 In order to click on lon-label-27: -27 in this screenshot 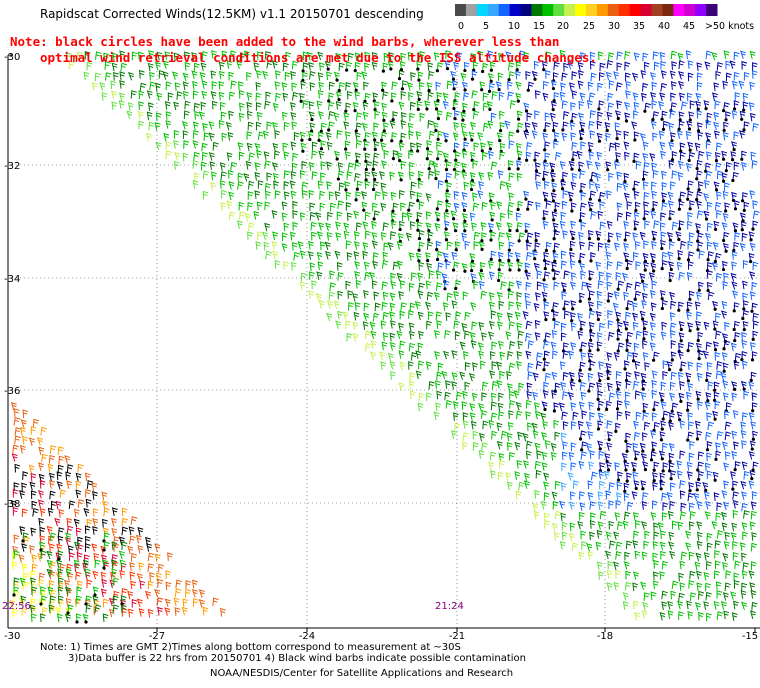, I will do `click(157, 636)`.